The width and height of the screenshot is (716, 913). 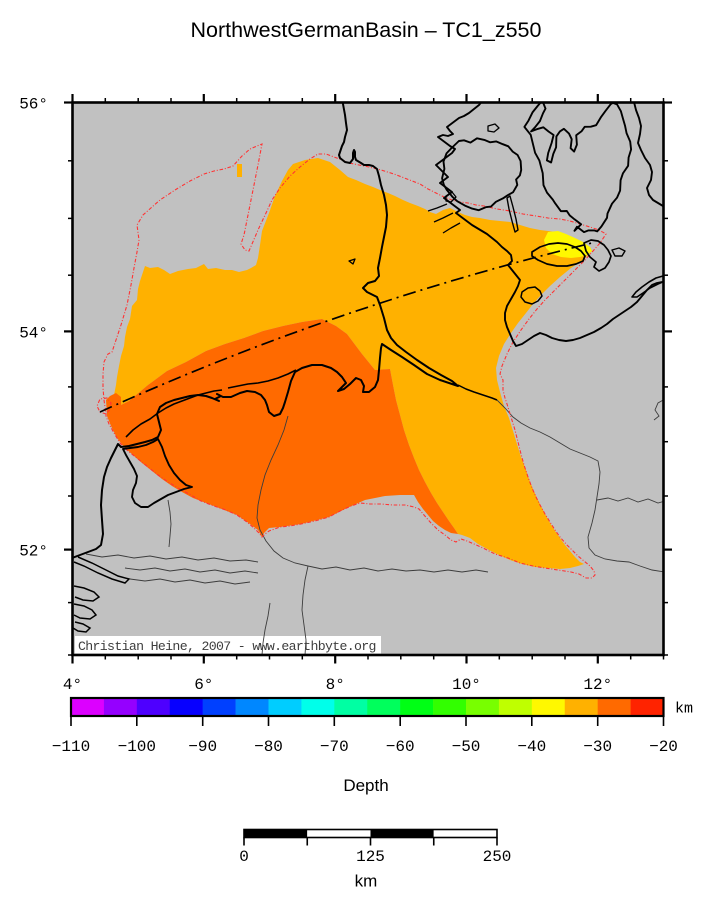 What do you see at coordinates (335, 685) in the screenshot?
I see `svg-text: 8°` at bounding box center [335, 685].